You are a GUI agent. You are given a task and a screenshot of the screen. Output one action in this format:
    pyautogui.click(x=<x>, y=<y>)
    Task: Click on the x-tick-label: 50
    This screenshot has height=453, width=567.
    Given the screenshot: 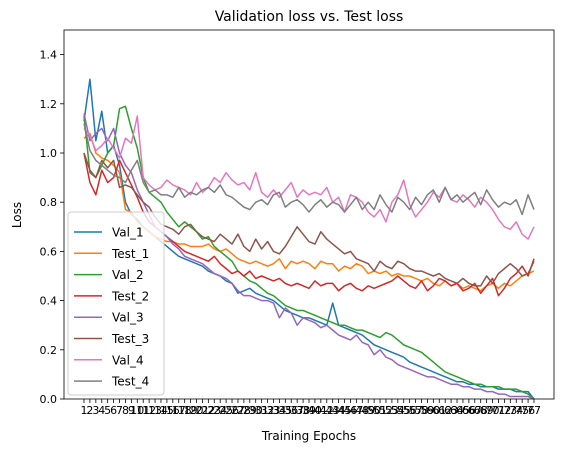 What is the action you would take?
    pyautogui.click(x=374, y=410)
    